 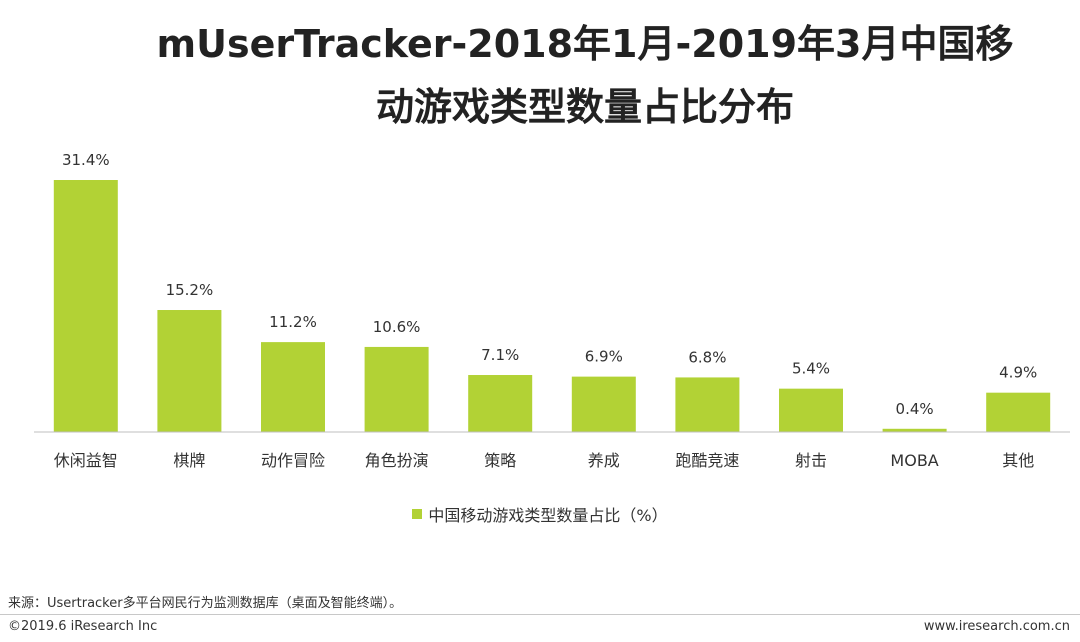 What do you see at coordinates (707, 460) in the screenshot?
I see `category-label-6: 跑酷竞速` at bounding box center [707, 460].